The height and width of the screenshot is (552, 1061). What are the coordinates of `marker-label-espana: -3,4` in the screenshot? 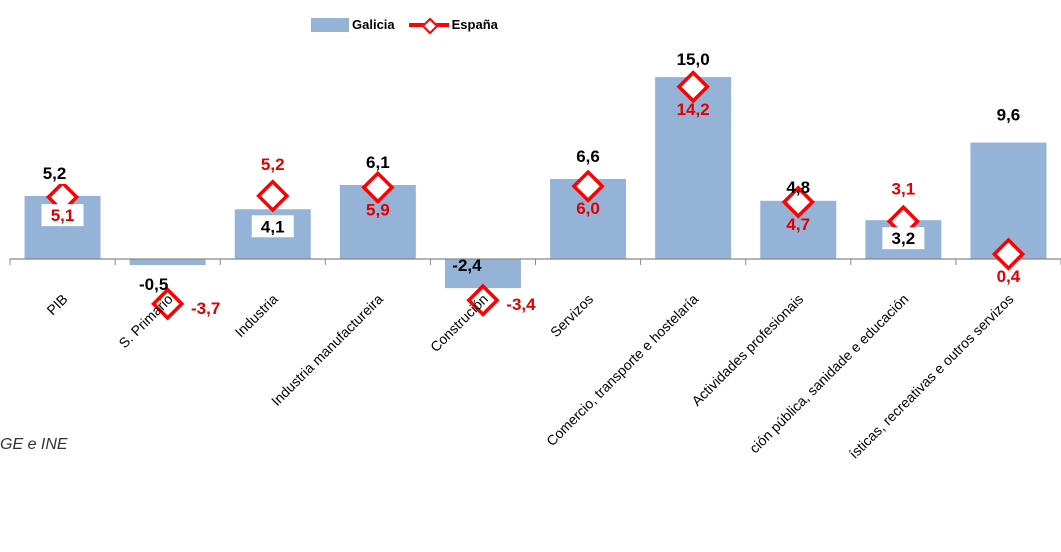 It's located at (521, 304).